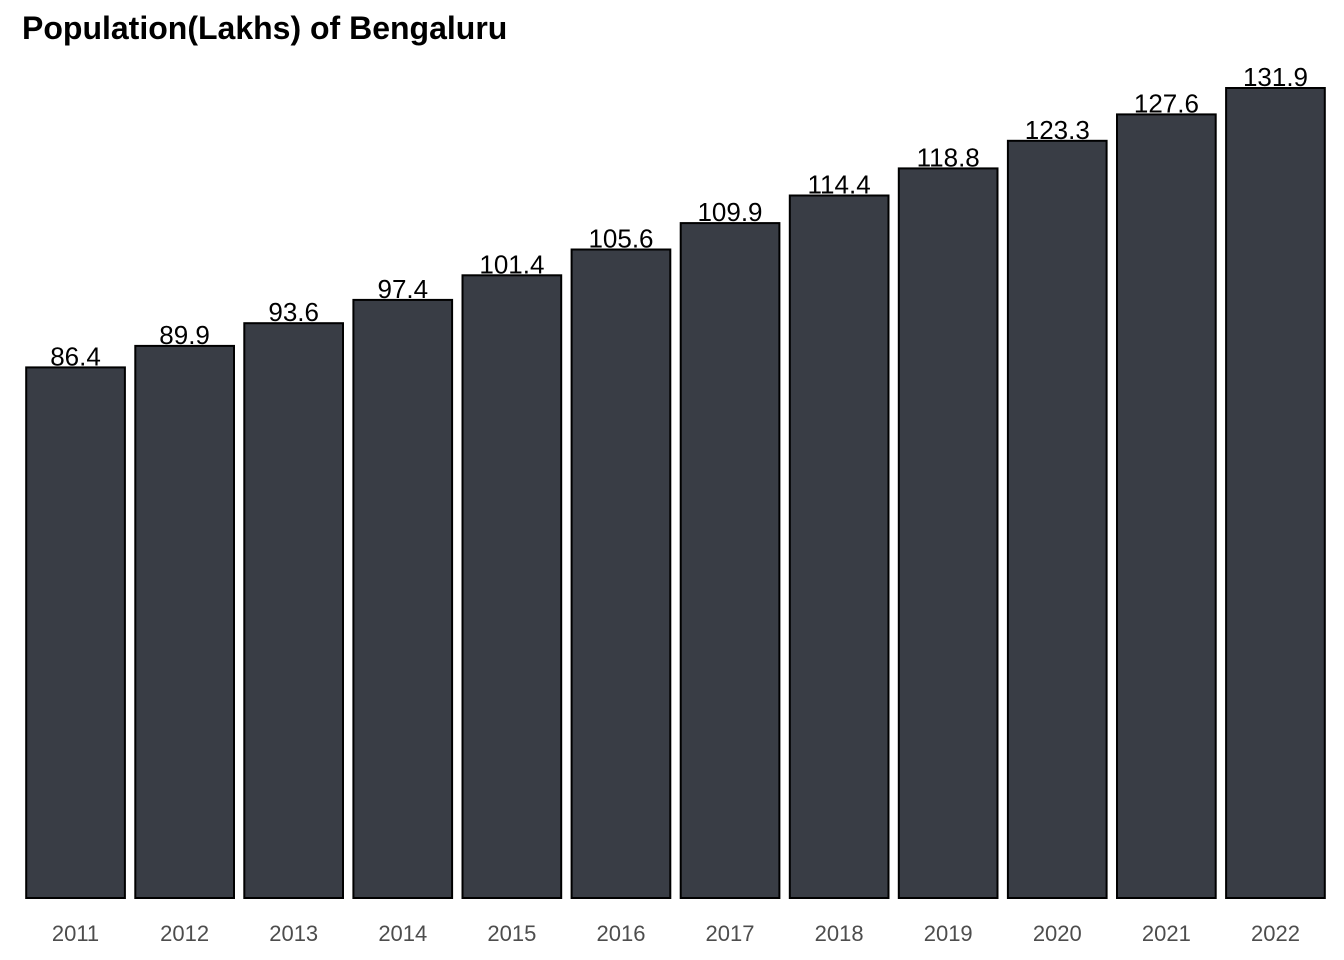 The image size is (1344, 960). I want to click on value-label-2015: 101.4, so click(511, 264).